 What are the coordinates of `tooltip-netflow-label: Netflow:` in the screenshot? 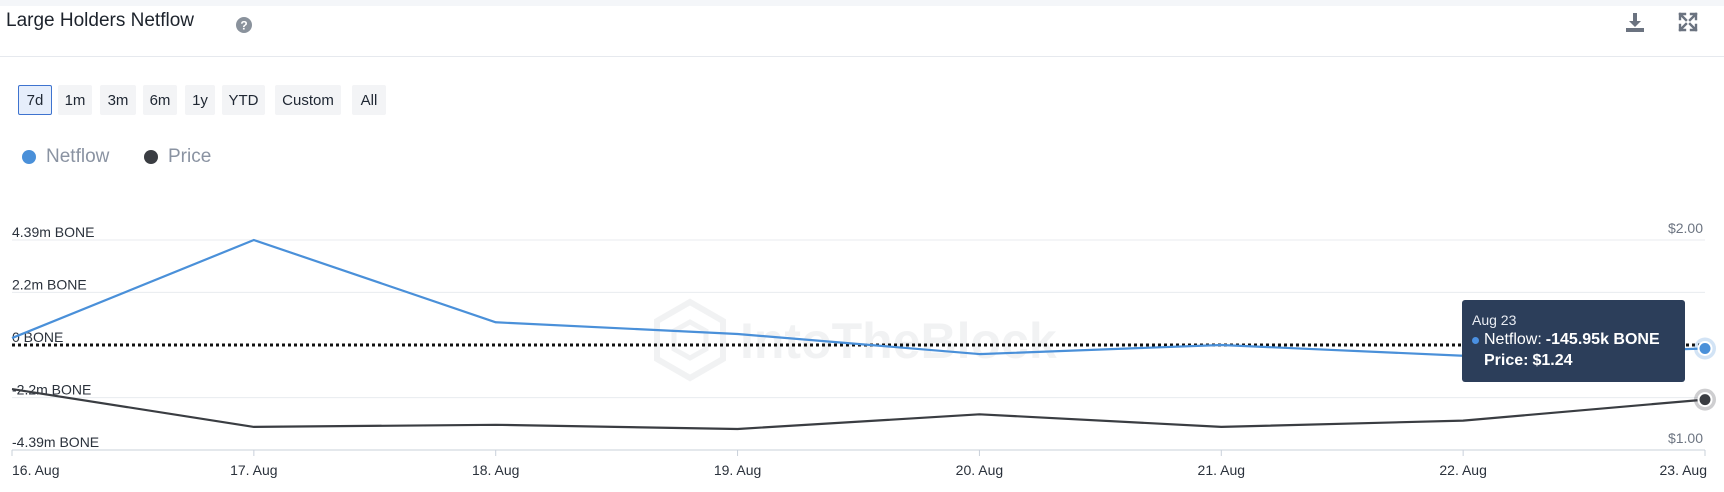 It's located at (1513, 339).